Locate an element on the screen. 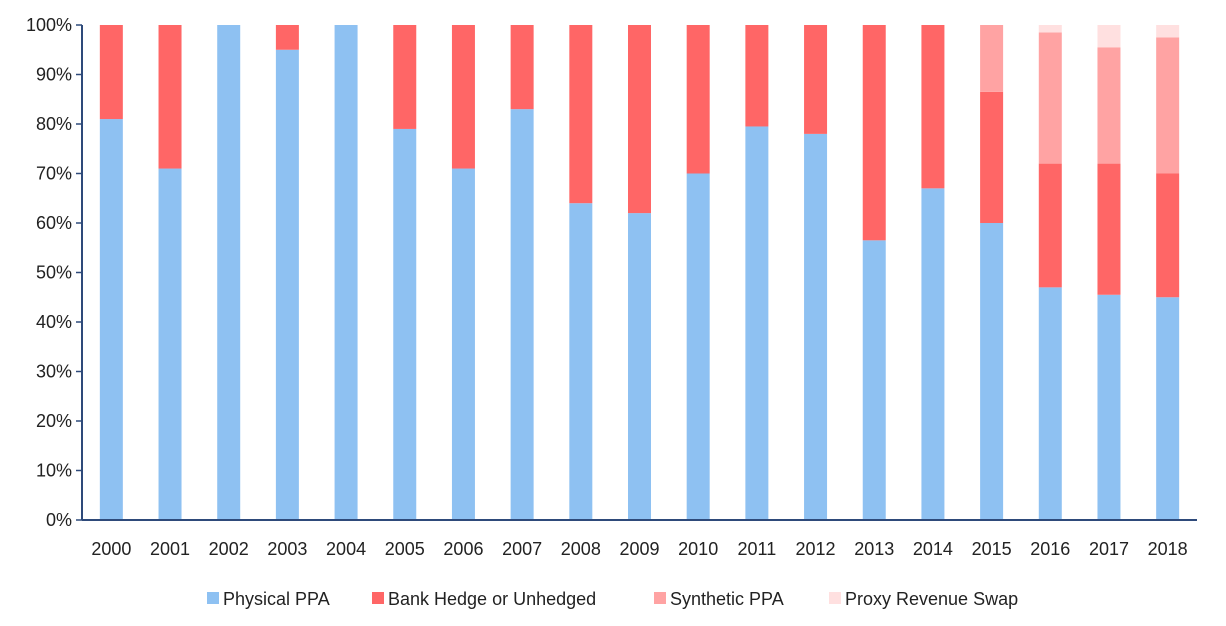 This screenshot has width=1226, height=626. x-tick-label: 2001 is located at coordinates (170, 549).